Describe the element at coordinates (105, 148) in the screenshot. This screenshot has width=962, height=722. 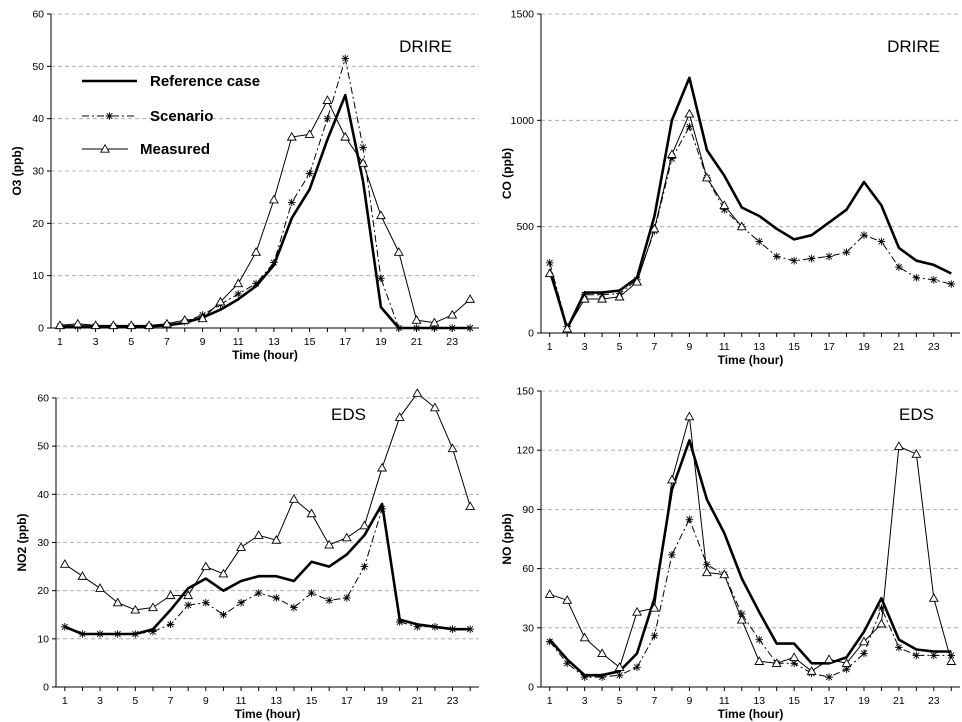
I see `legend-marker` at that location.